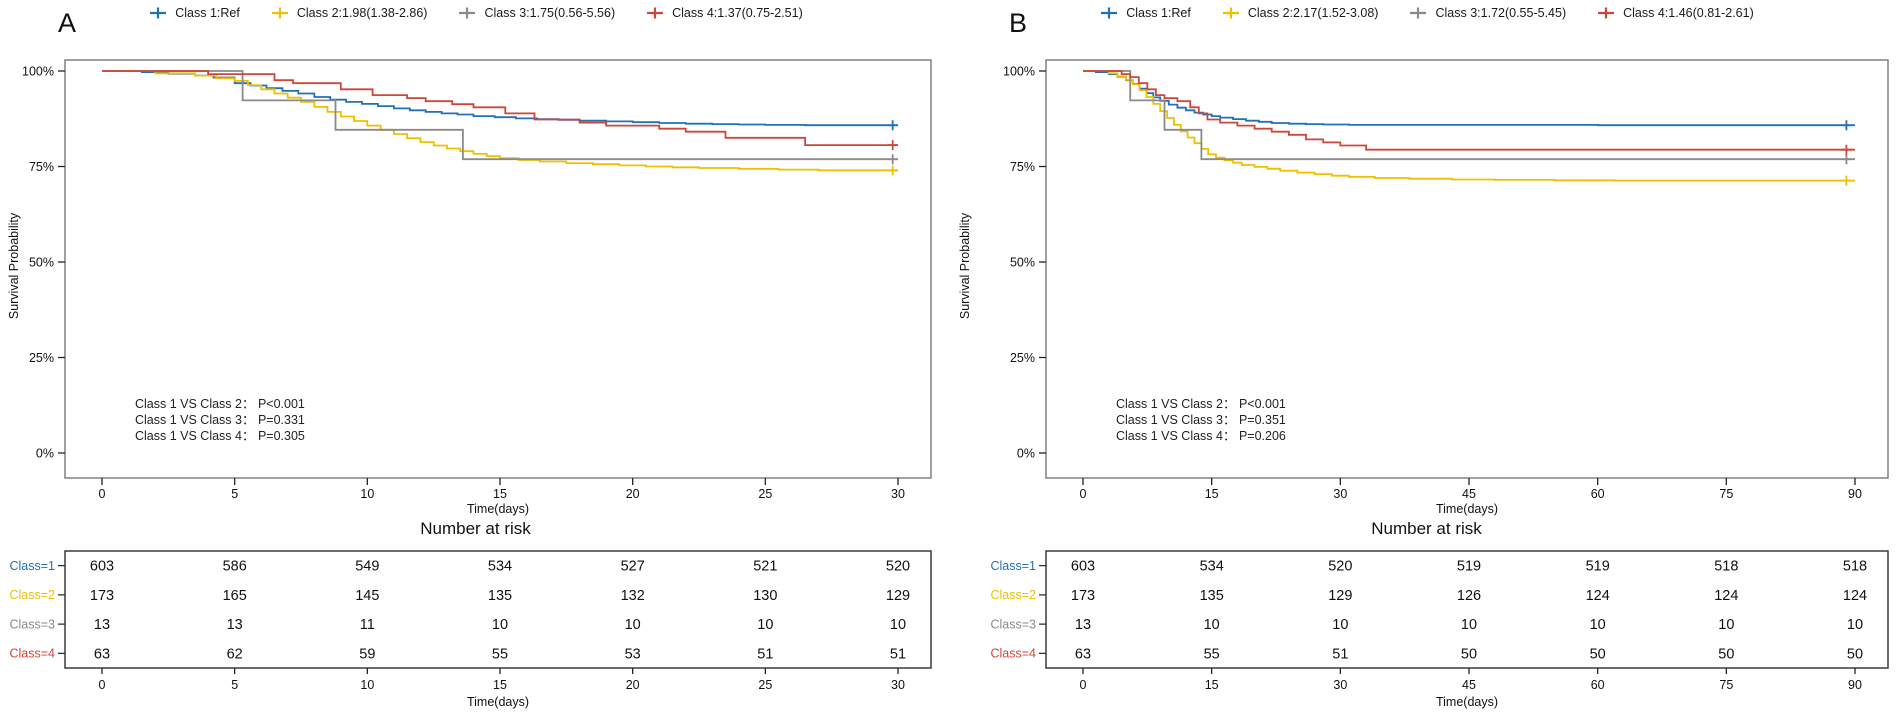 This screenshot has width=1902, height=715. I want to click on x-tick-label: 75, so click(1726, 494).